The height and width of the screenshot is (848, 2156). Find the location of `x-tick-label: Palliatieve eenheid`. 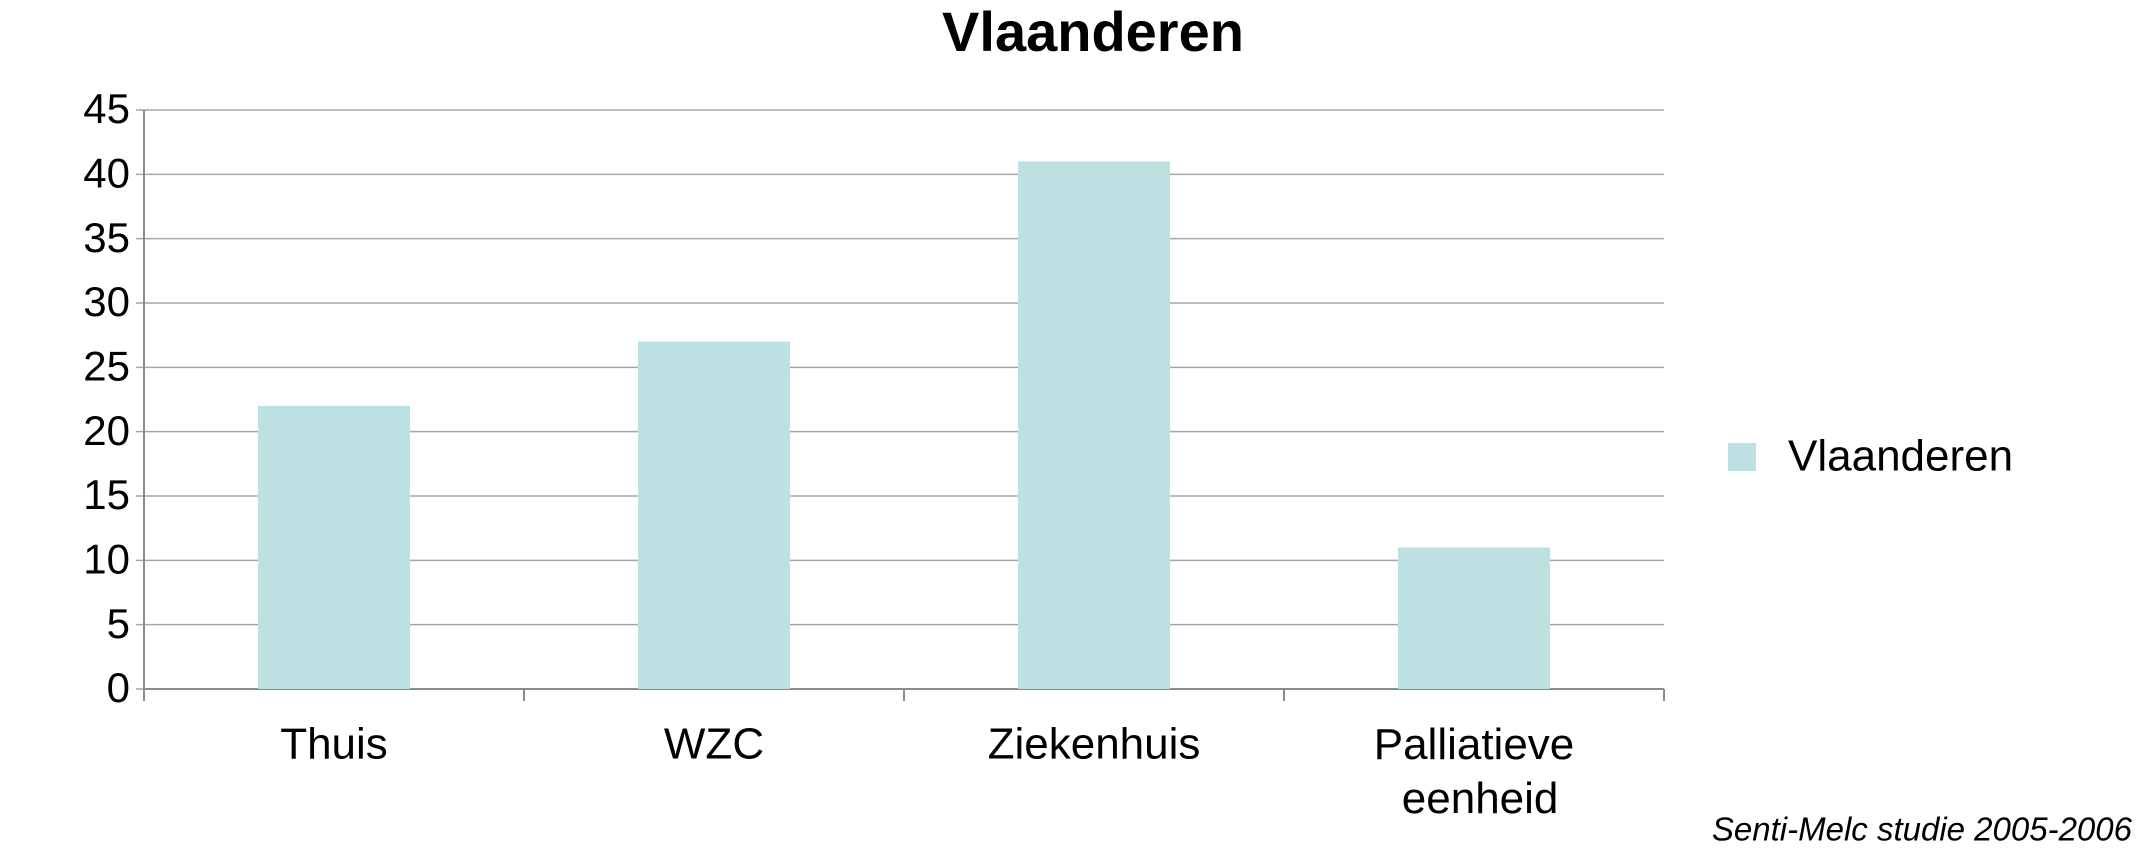

x-tick-label: Palliatieve eenheid is located at coordinates (1474, 771).